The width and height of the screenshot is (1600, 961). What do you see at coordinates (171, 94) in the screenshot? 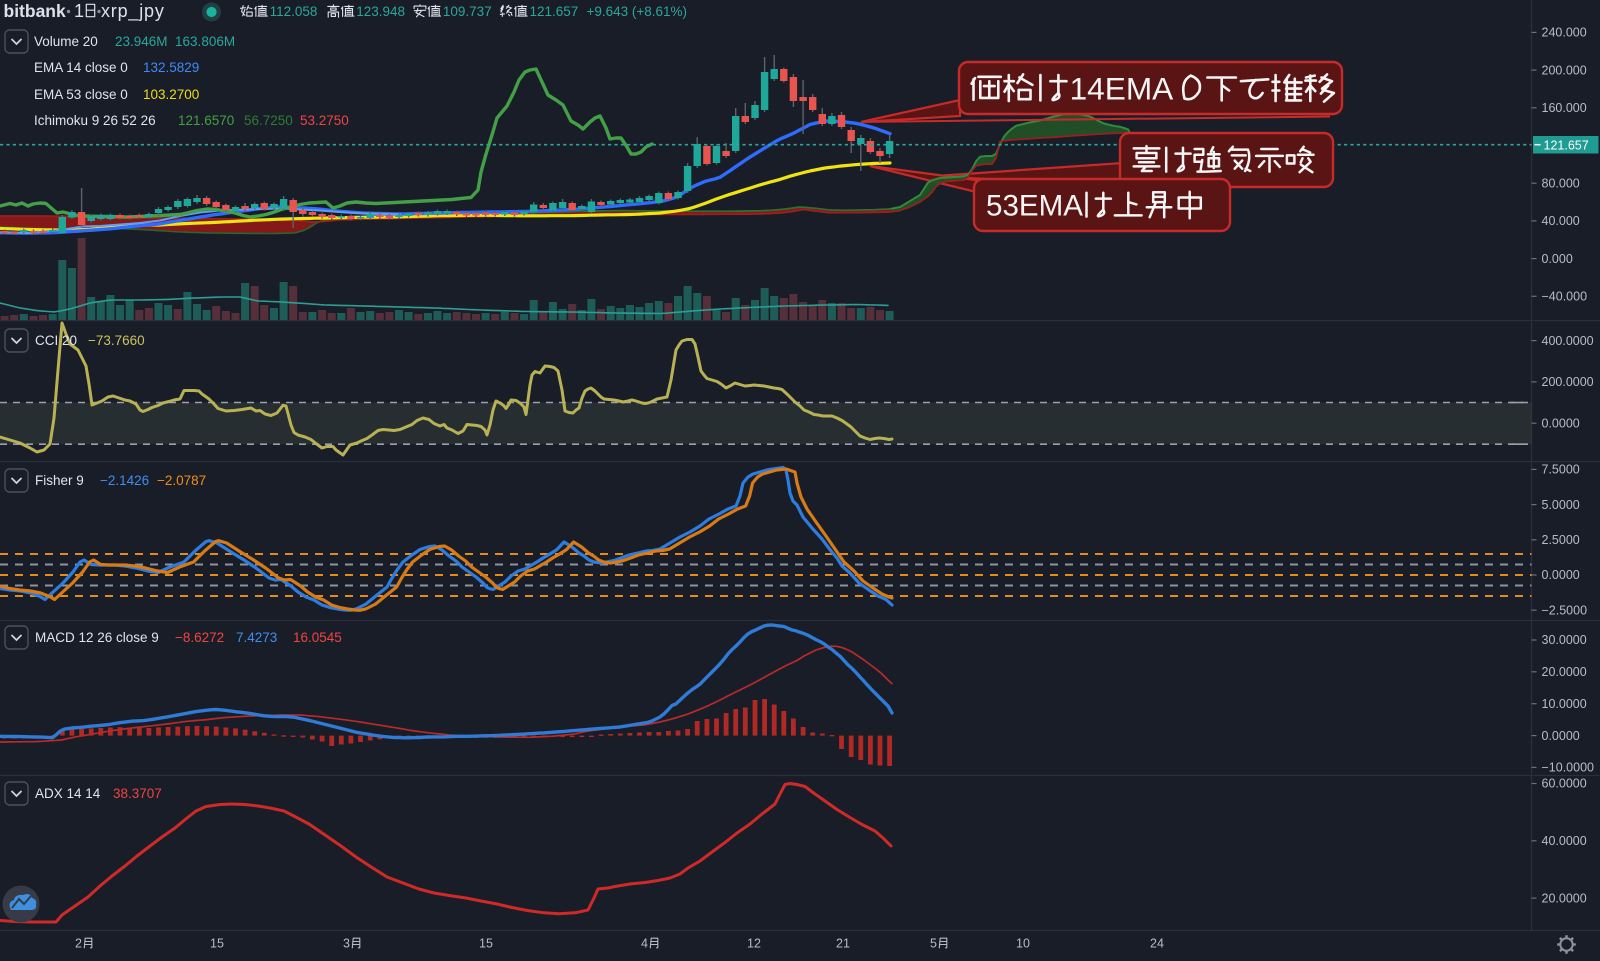
I see `svg-text: 103.2700` at bounding box center [171, 94].